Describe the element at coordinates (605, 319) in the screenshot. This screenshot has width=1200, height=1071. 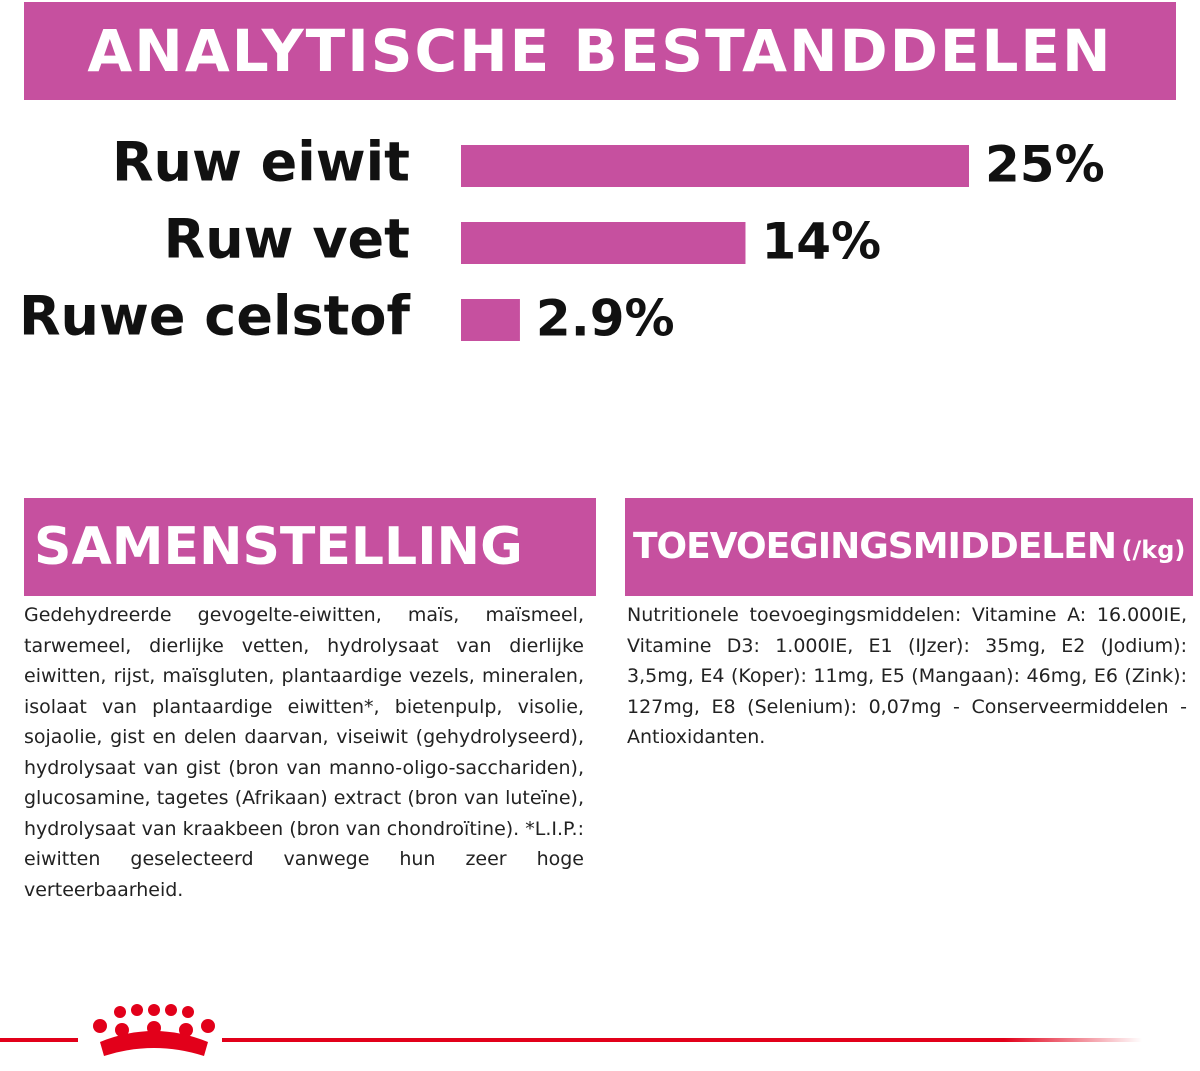
I see `value-label: 2.9%` at that location.